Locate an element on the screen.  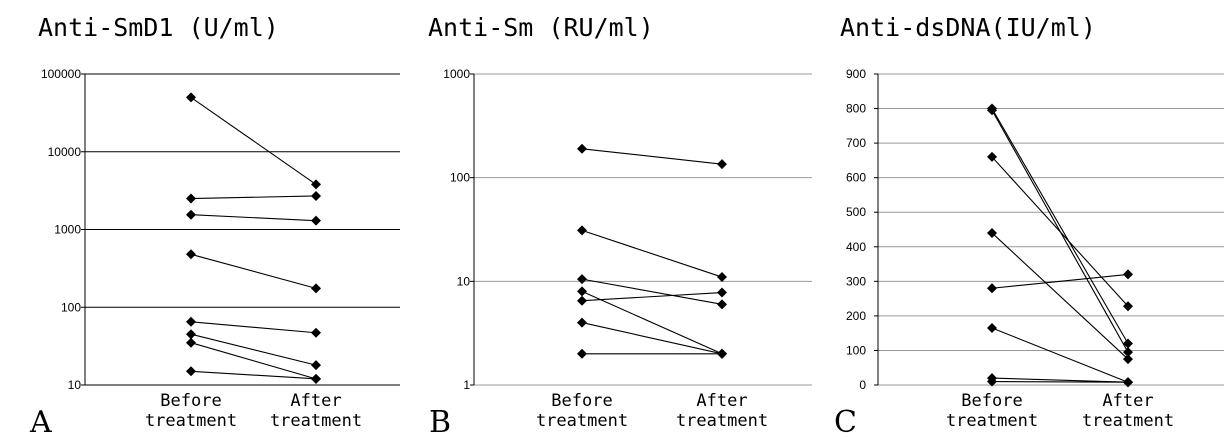
panel-a-category-label: After is located at coordinates (315, 401).